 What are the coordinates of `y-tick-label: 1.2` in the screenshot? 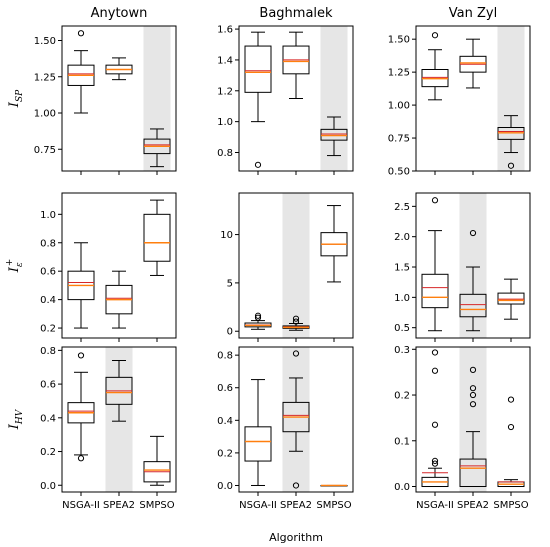 It's located at (225, 91).